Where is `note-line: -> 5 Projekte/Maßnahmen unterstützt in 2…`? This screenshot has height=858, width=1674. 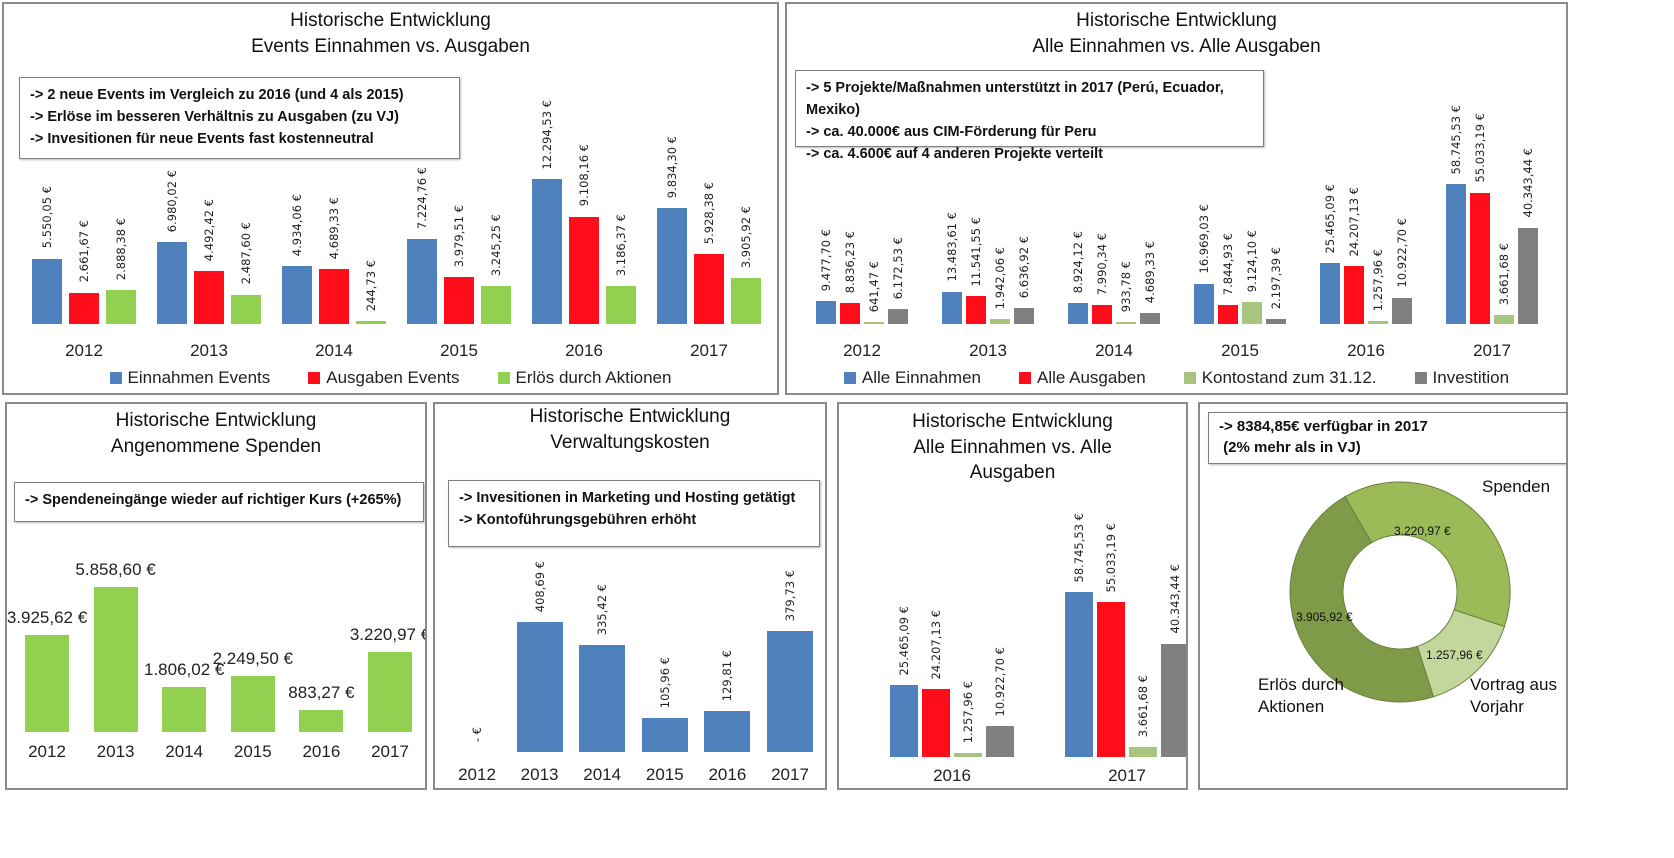
note-line: -> 5 Projekte/Maßnahmen unterstützt in 2… is located at coordinates (1015, 99).